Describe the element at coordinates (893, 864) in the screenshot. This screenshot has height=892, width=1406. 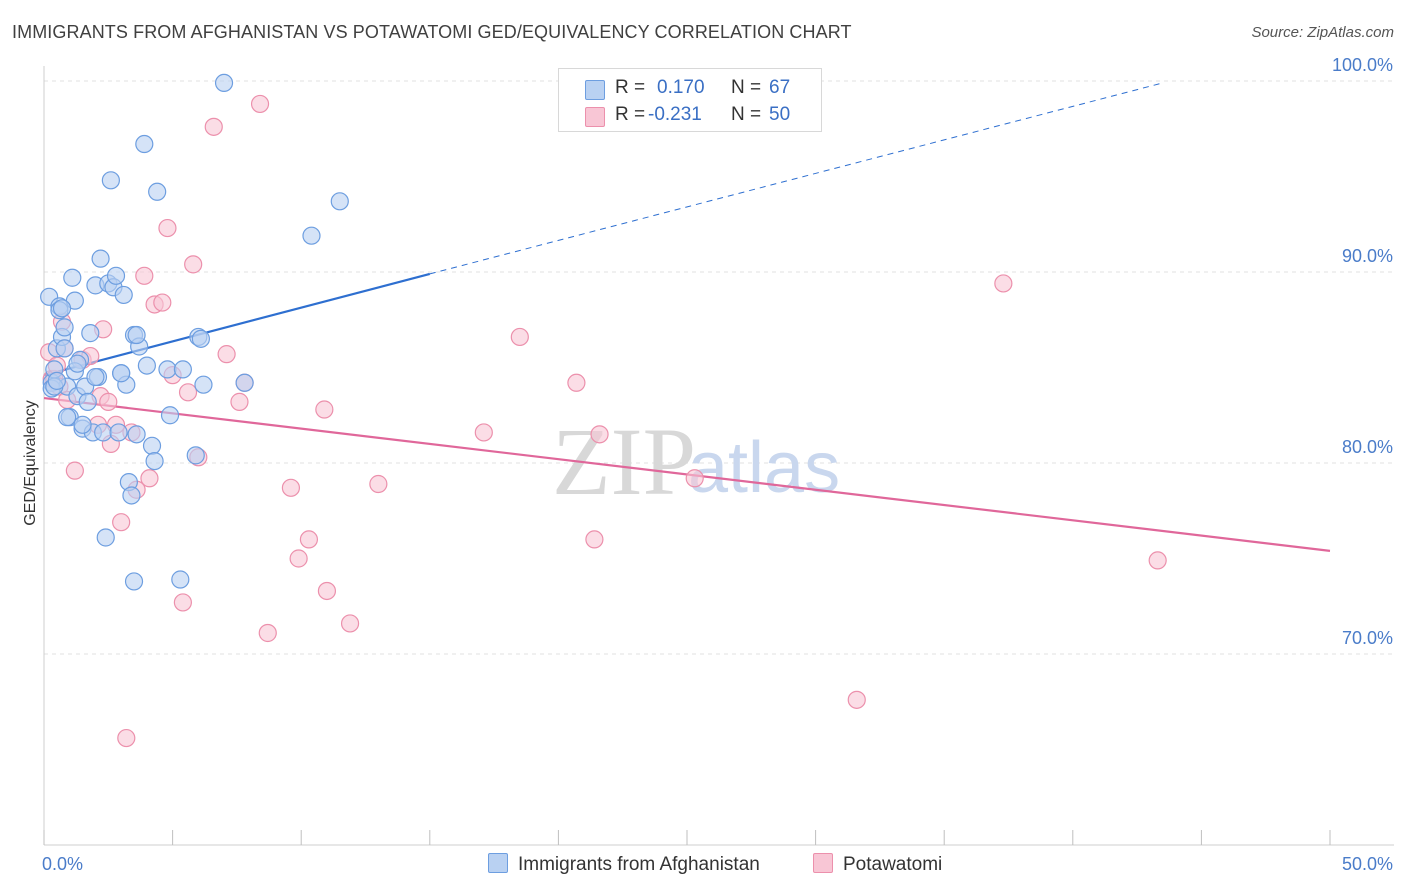
I see `legend-label: Potawatomi` at that location.